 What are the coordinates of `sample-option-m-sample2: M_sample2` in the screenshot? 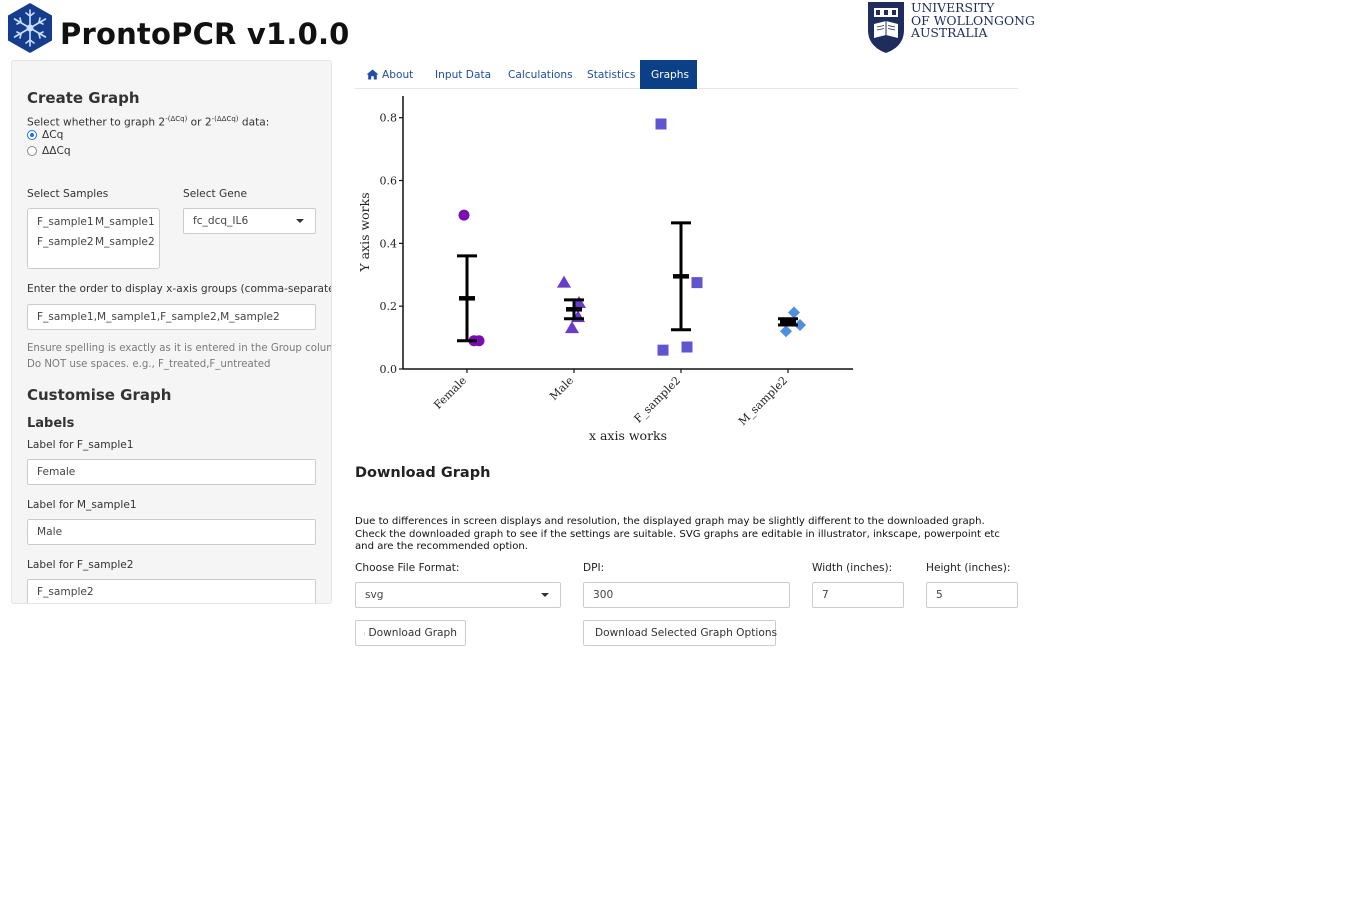 It's located at (125, 242).